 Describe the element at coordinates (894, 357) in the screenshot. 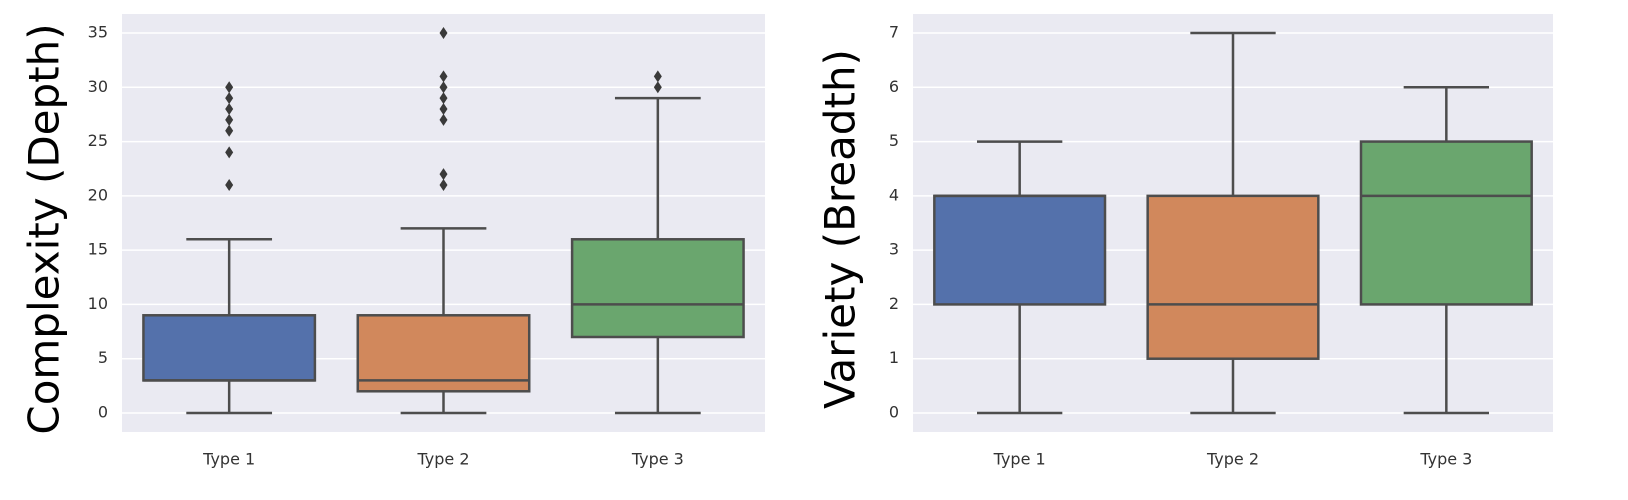

I see `y-tick-label: 1` at that location.